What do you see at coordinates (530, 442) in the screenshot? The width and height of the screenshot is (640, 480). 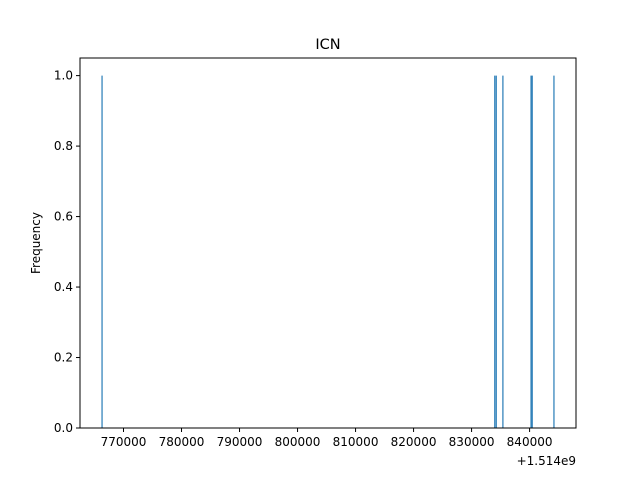 I see `x-tick-label-7: 840000` at bounding box center [530, 442].